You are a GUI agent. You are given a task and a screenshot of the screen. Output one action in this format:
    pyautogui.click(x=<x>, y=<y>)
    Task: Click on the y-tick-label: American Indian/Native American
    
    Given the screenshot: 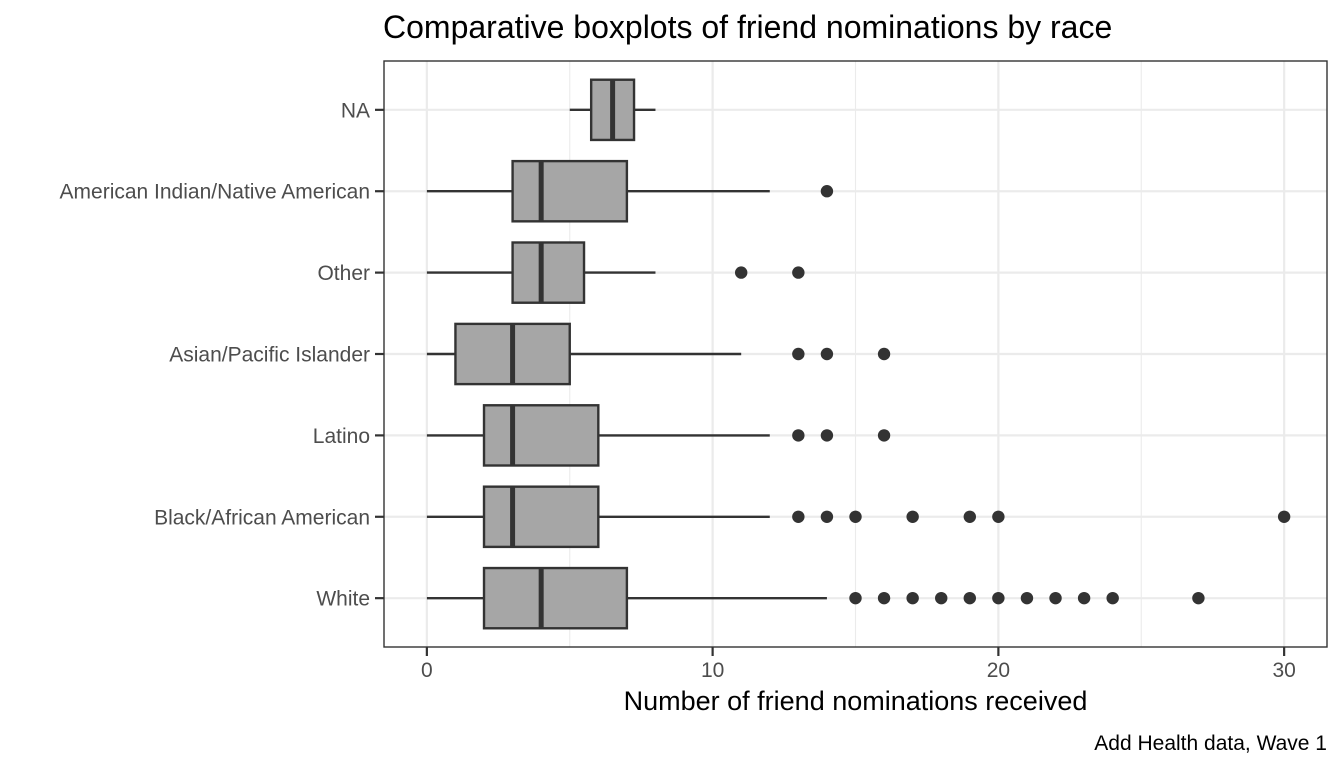 What is the action you would take?
    pyautogui.click(x=215, y=192)
    